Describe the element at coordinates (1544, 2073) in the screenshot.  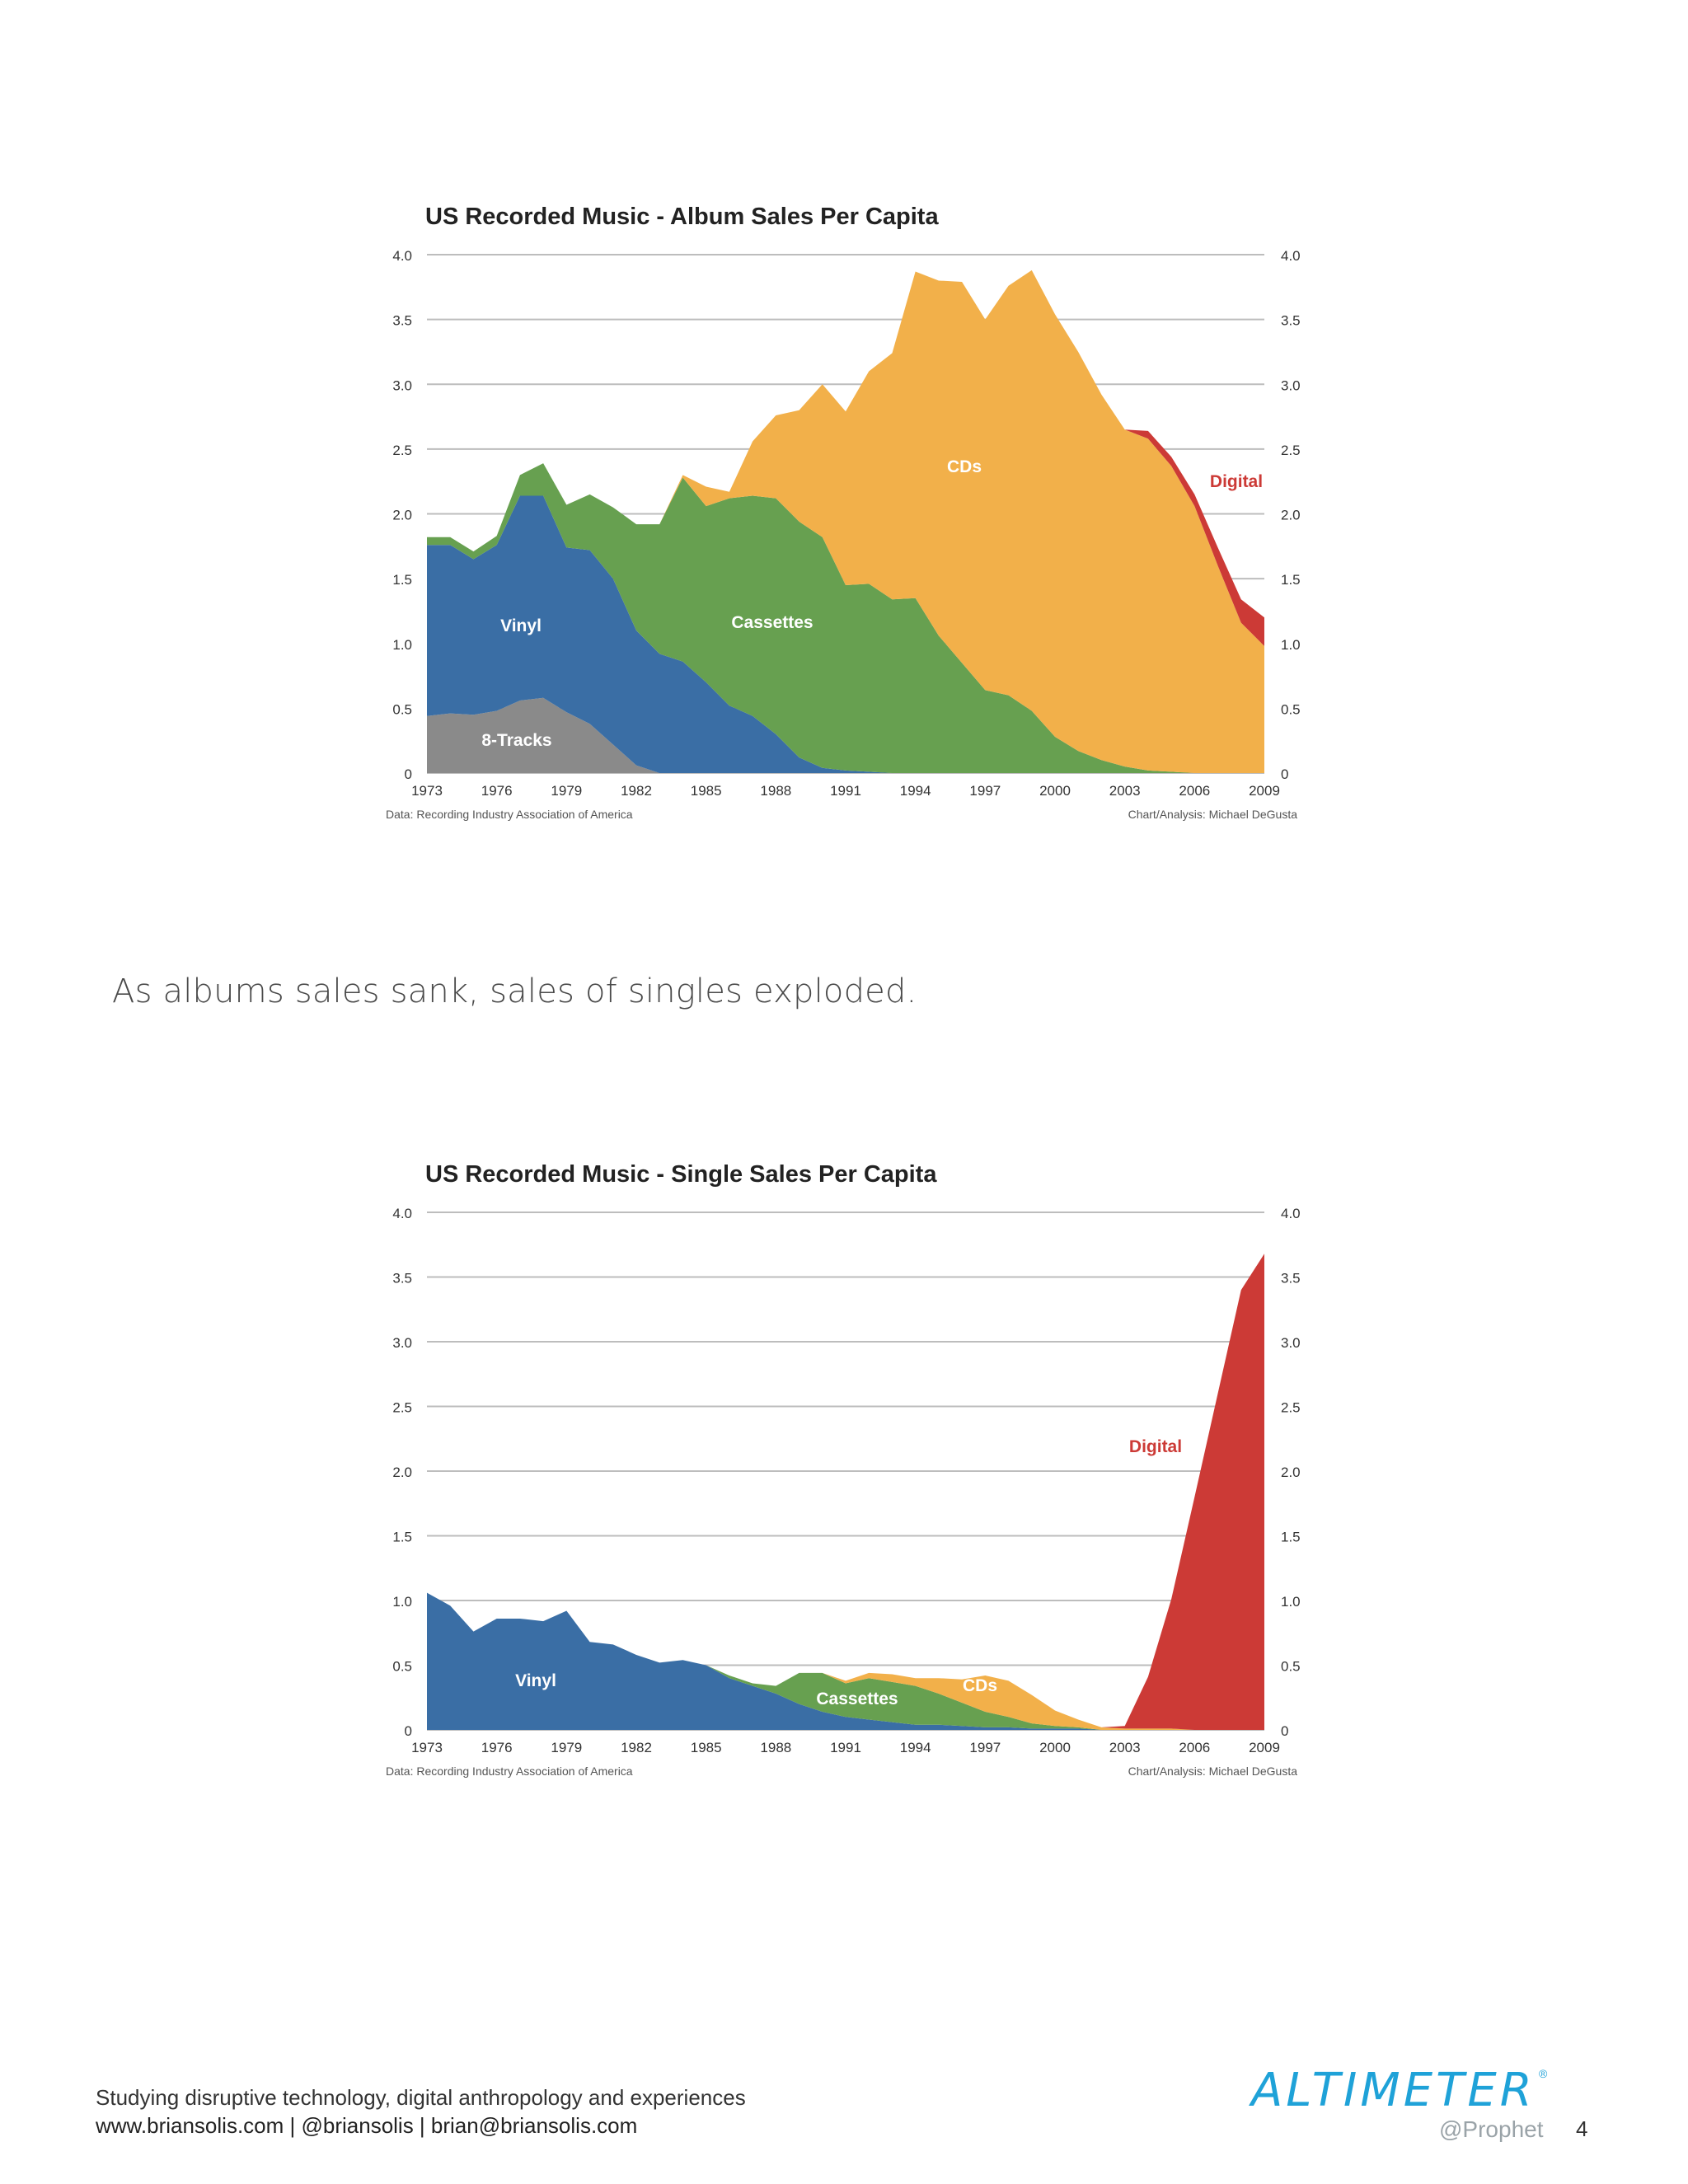
I see `logo-registered-mark: ®` at that location.